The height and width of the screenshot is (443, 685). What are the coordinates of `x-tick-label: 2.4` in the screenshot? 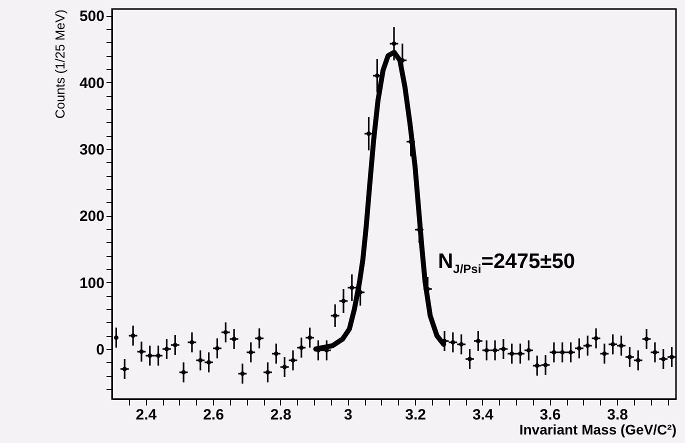 It's located at (147, 415).